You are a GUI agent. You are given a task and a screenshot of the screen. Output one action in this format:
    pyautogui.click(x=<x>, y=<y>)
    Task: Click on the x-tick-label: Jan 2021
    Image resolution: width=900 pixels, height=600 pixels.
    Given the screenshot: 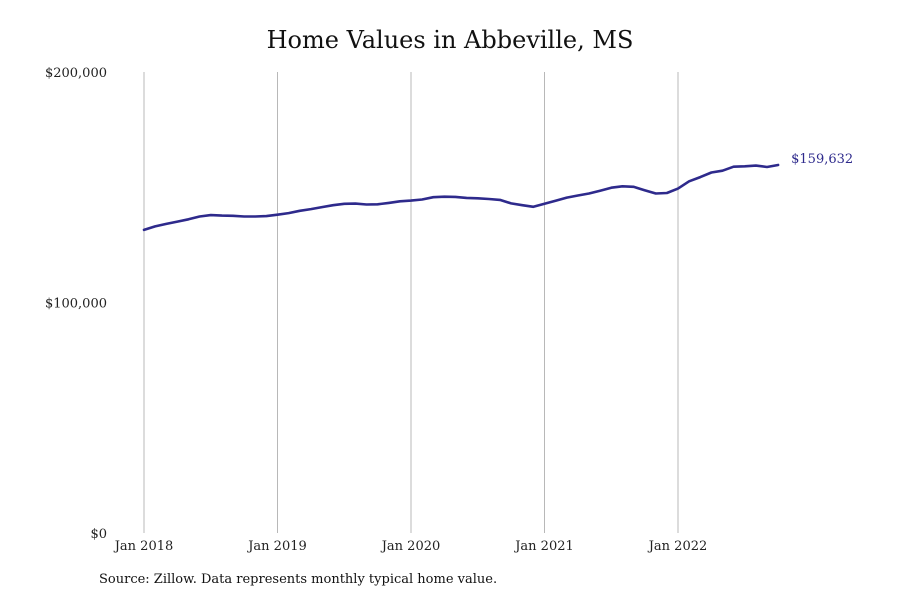 What is the action you would take?
    pyautogui.click(x=543, y=546)
    